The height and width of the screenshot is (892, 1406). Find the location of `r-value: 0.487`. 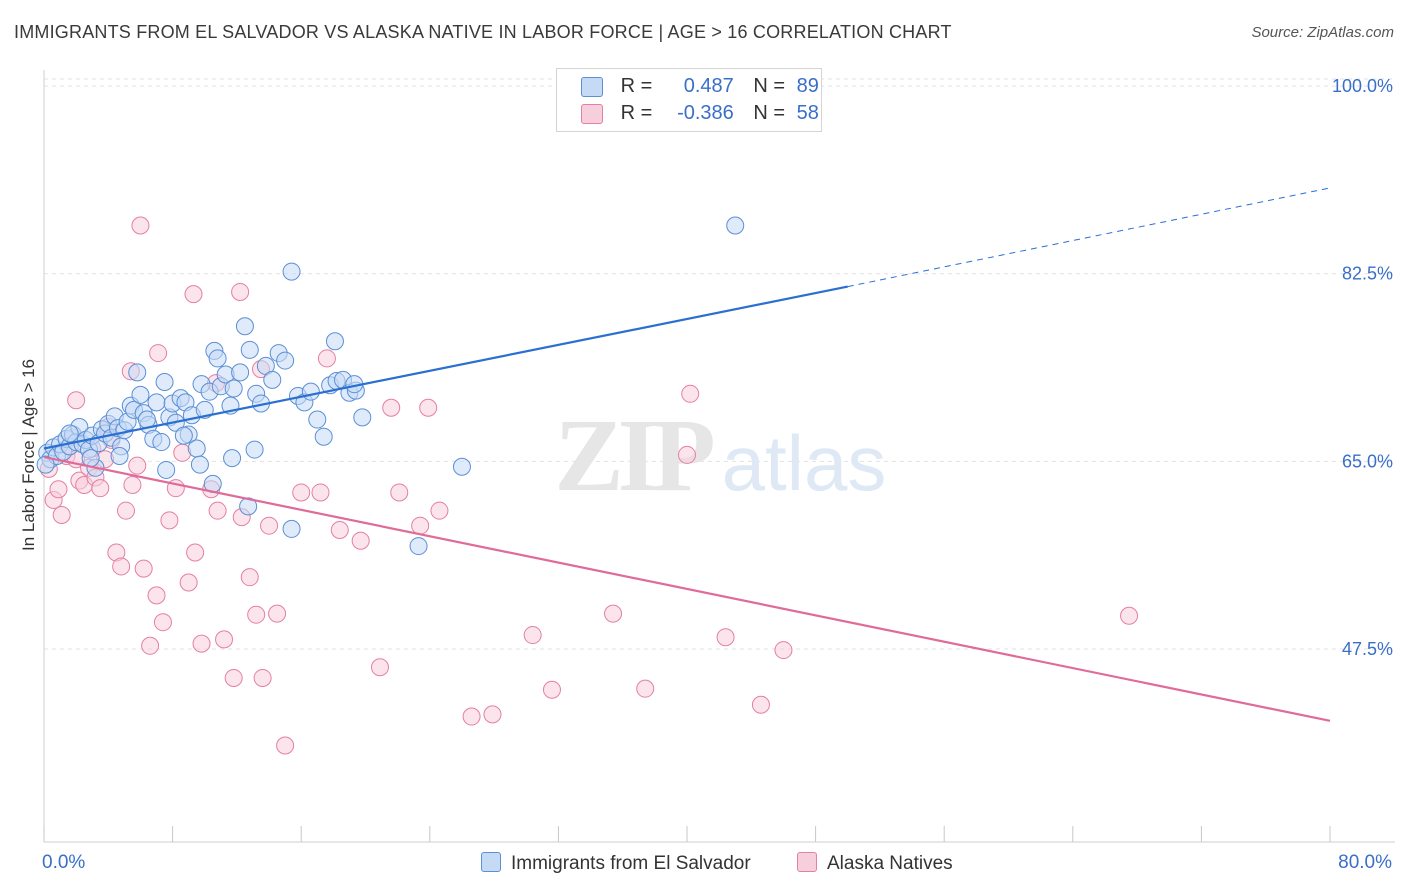

r-value: 0.487 is located at coordinates (708, 86).